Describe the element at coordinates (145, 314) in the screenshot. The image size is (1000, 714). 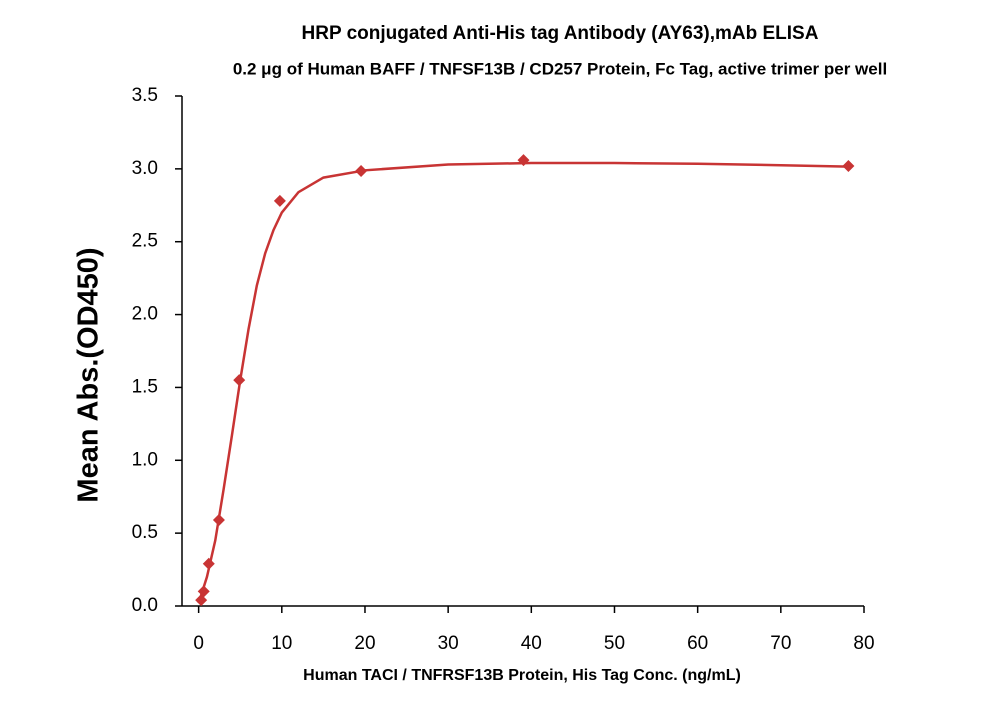
I see `y-tick-label: 2.0` at that location.